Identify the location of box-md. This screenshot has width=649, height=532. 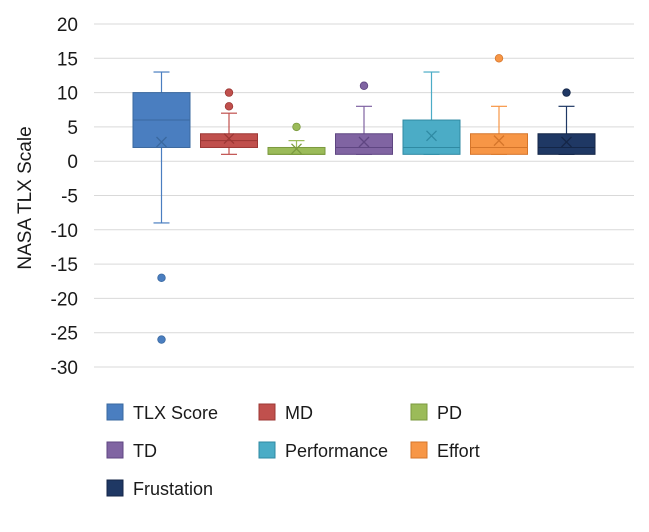
(229, 121).